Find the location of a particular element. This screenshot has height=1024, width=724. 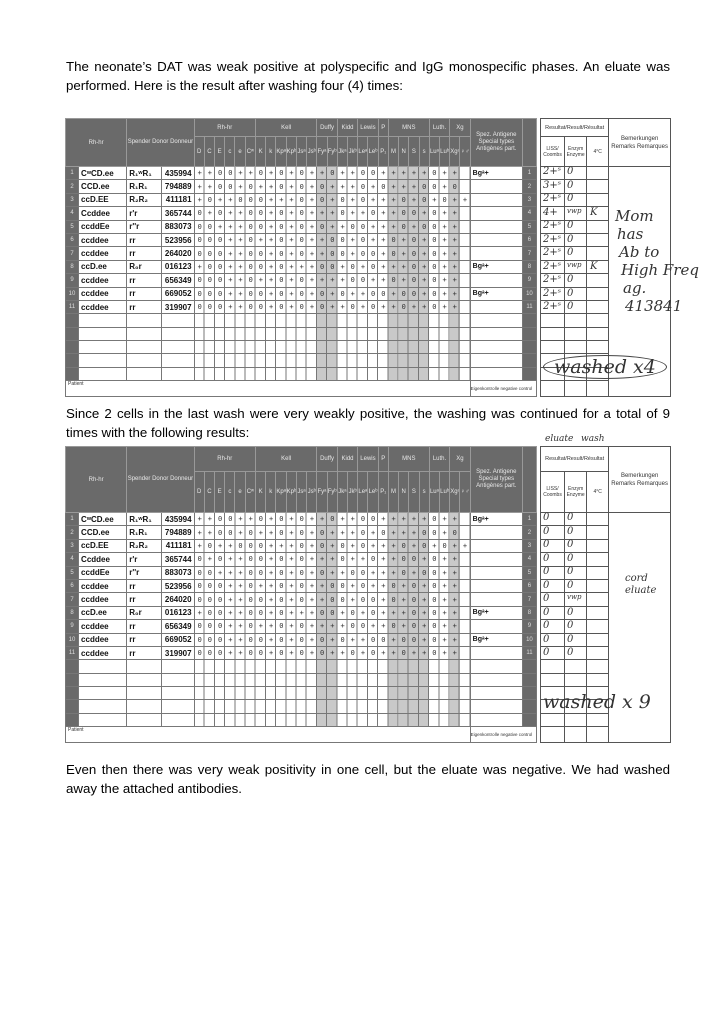

antigen-header: Jsᵃ is located at coordinates (301, 492).